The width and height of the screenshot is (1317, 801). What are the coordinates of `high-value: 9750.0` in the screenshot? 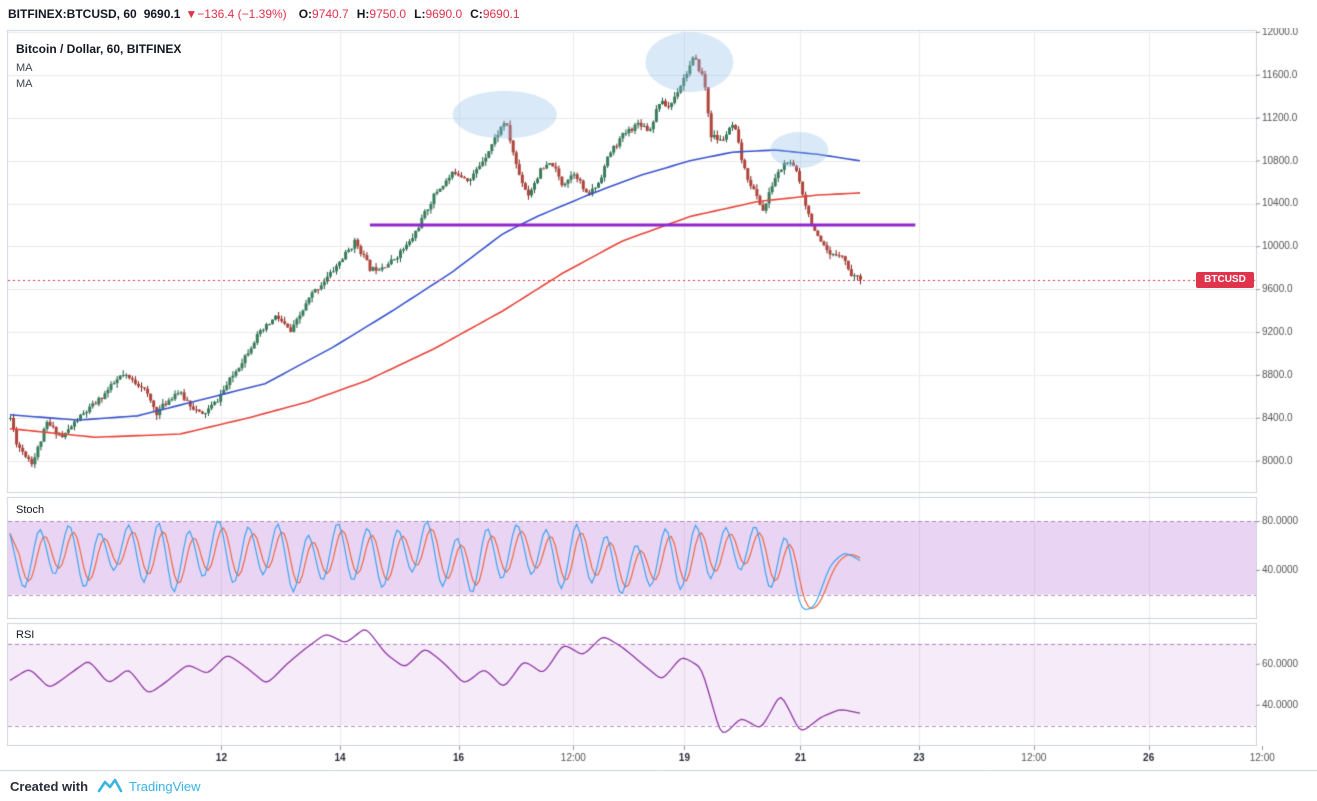 It's located at (388, 14).